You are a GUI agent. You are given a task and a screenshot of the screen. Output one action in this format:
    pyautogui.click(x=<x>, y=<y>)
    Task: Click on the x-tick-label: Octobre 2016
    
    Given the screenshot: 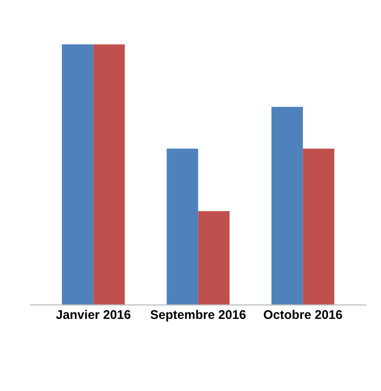 What is the action you would take?
    pyautogui.click(x=303, y=315)
    